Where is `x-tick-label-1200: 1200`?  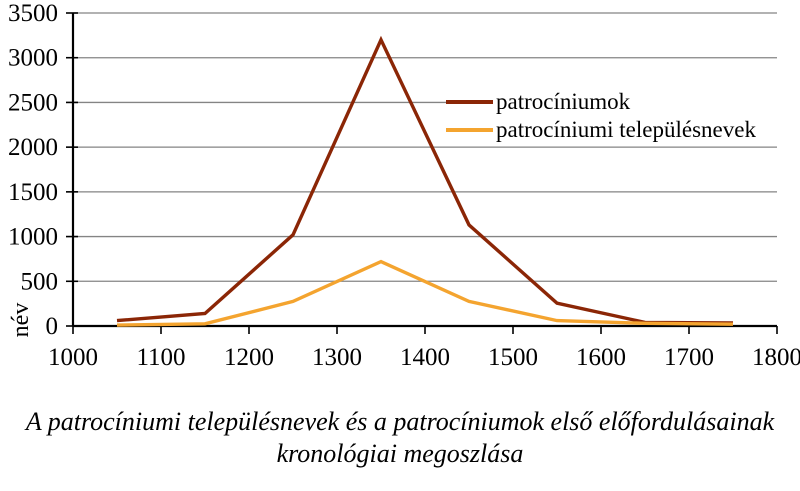 x-tick-label-1200: 1200 is located at coordinates (249, 357).